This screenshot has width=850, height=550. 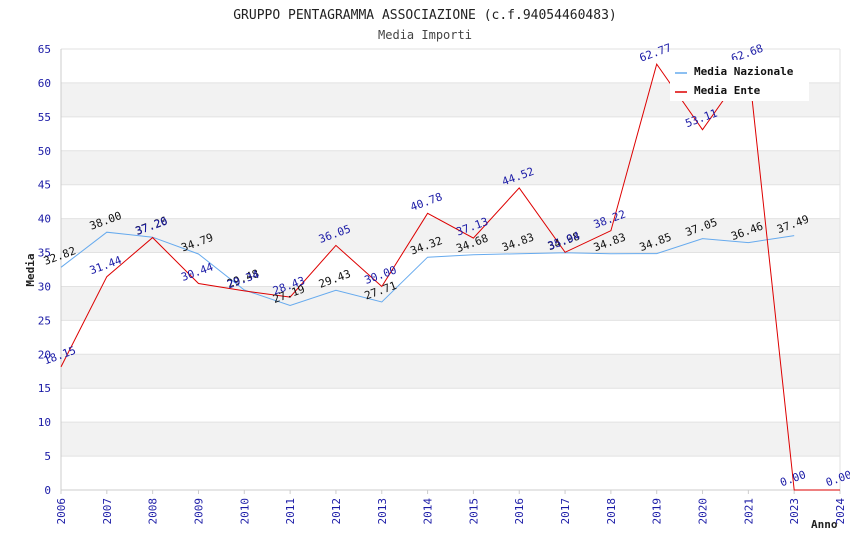 I want to click on x-tick-label: 2024, so click(x=840, y=511).